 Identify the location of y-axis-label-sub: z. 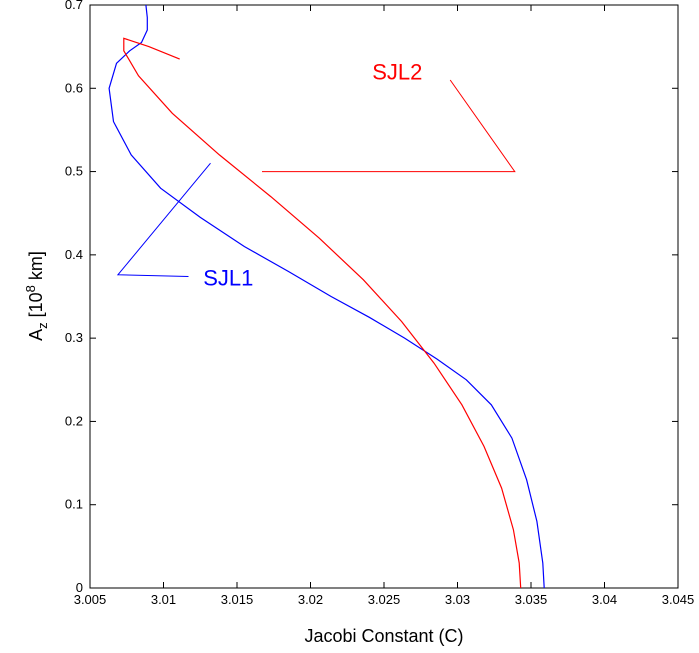
(42, 325).